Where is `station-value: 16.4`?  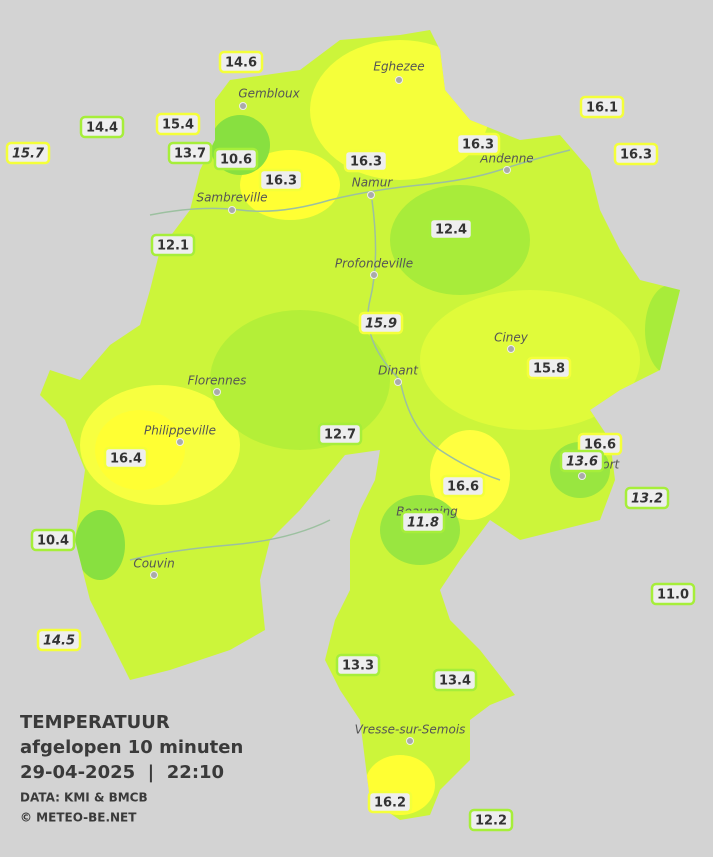
station-value: 16.4 is located at coordinates (126, 459).